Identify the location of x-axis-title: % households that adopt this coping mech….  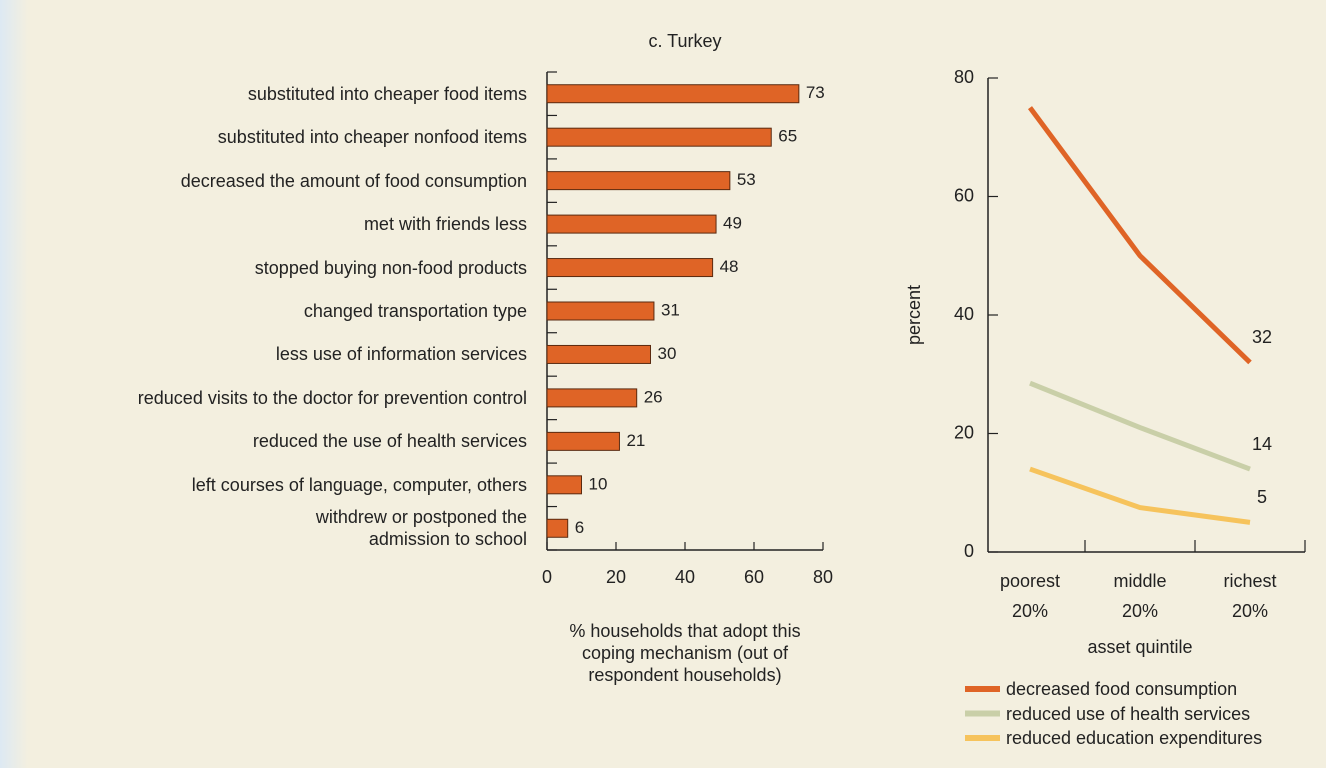
(685, 653).